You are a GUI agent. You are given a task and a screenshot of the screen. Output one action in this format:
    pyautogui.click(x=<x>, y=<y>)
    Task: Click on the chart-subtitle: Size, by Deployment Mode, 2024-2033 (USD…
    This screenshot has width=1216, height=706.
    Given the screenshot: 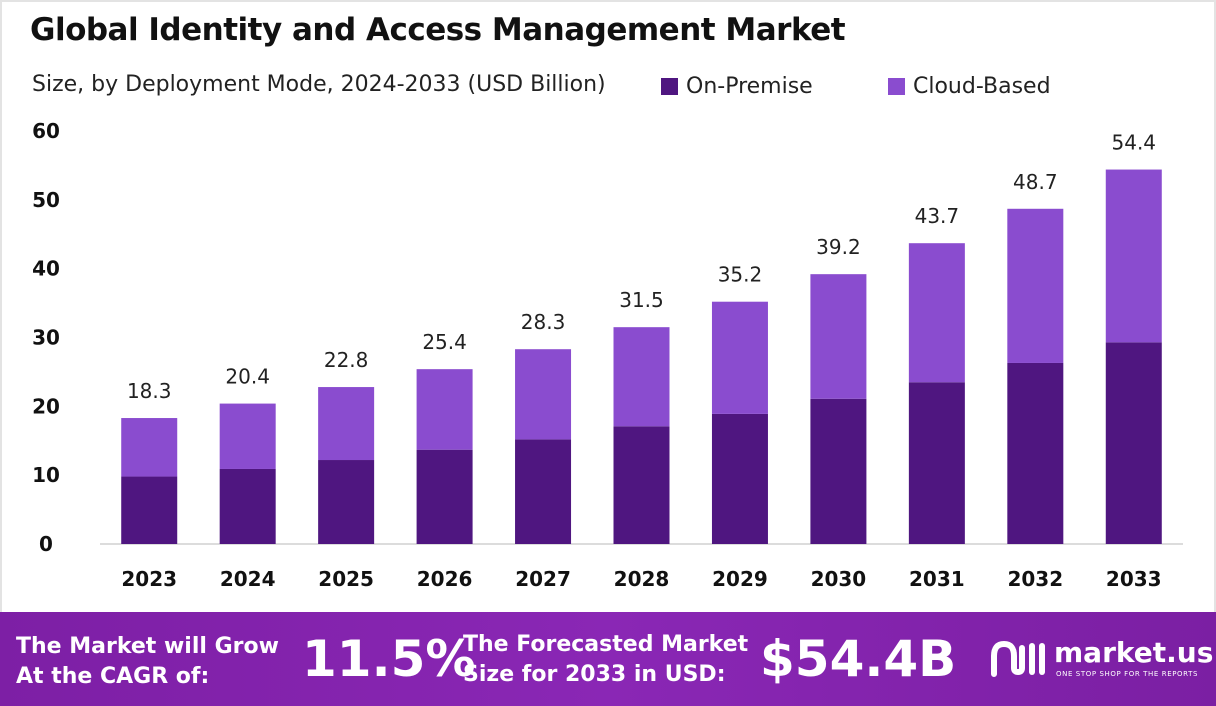 What is the action you would take?
    pyautogui.click(x=319, y=84)
    